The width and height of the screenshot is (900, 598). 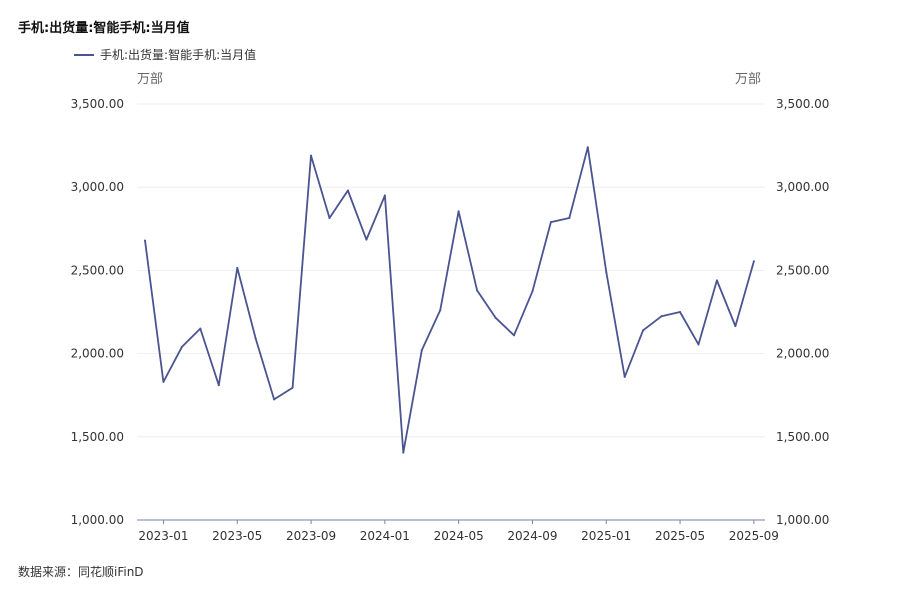 I want to click on legend: 手机:出货量:智能手机:当月值, so click(x=165, y=54).